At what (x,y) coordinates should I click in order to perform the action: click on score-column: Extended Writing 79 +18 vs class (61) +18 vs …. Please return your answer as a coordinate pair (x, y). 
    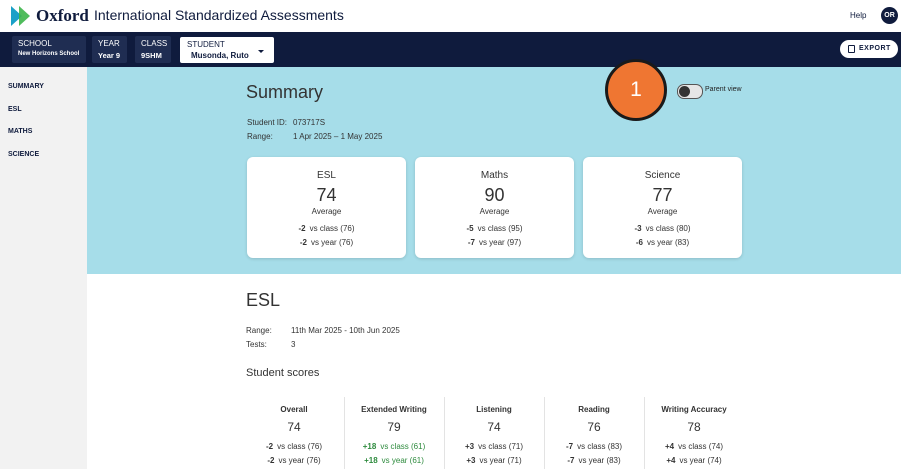
    Looking at the image, I should click on (394, 433).